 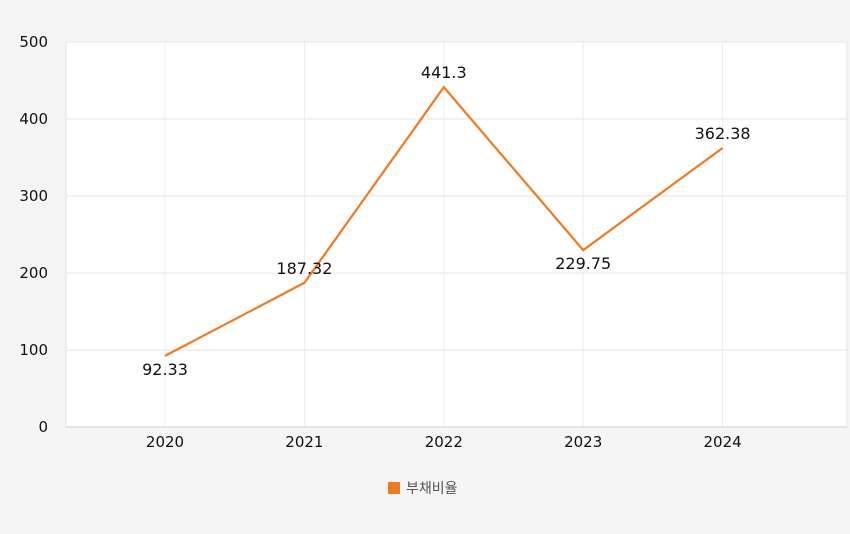 I want to click on y-tick-label: 100, so click(x=33, y=350).